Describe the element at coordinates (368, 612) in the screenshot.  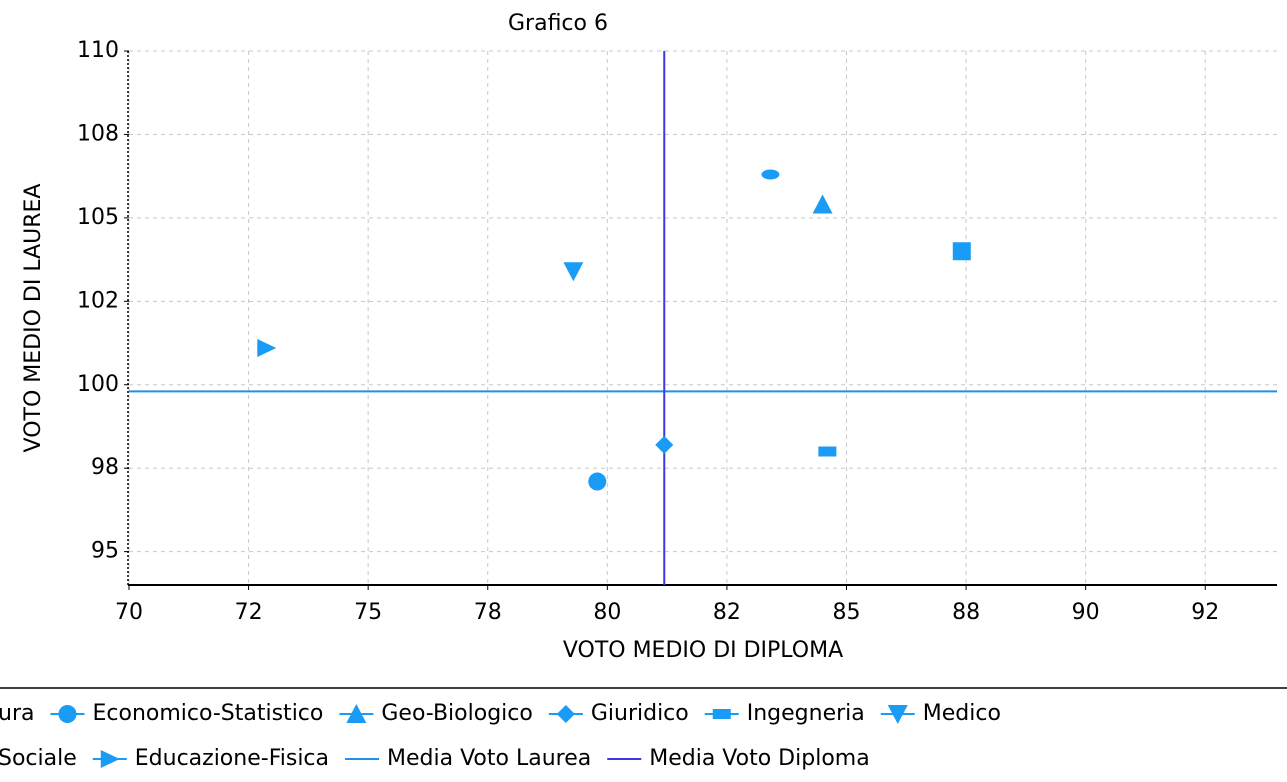
I see `x-tick-label: 75` at that location.